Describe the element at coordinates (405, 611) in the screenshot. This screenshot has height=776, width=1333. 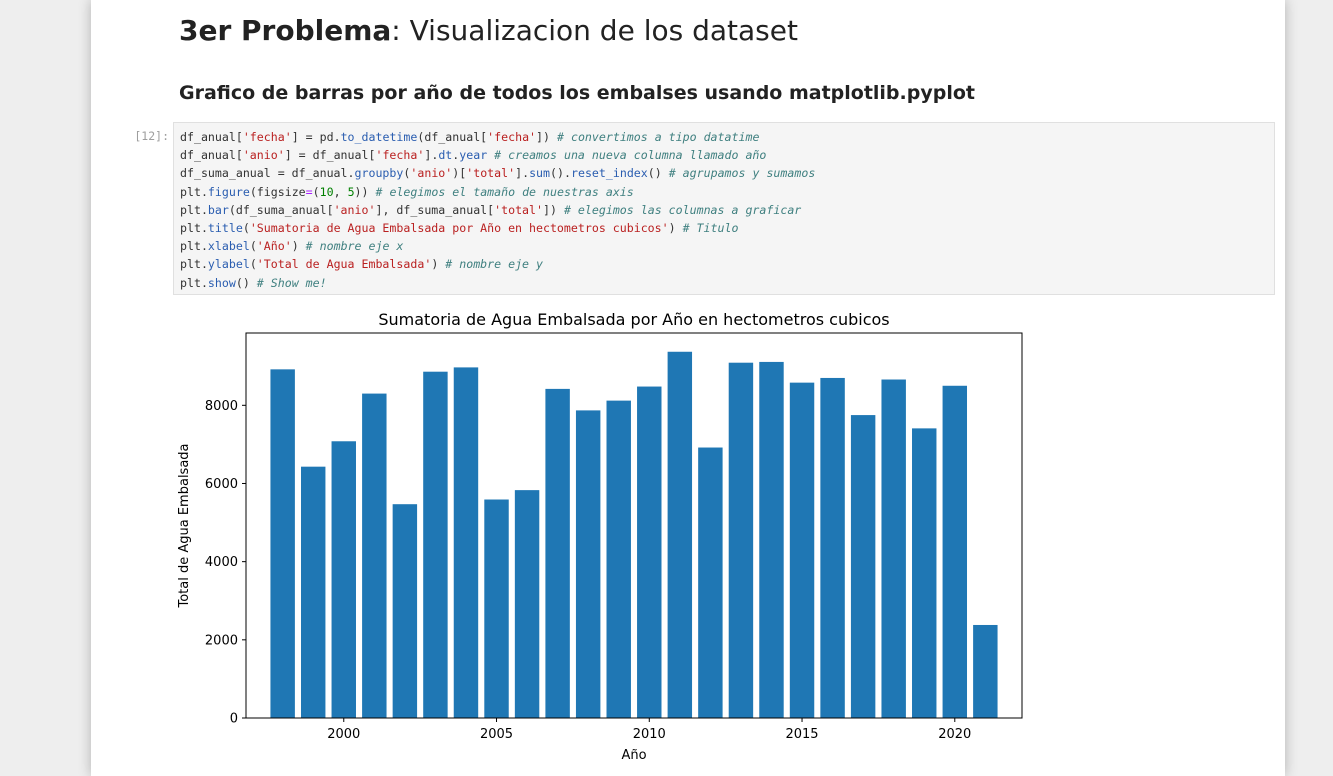
I see `bar-2002` at that location.